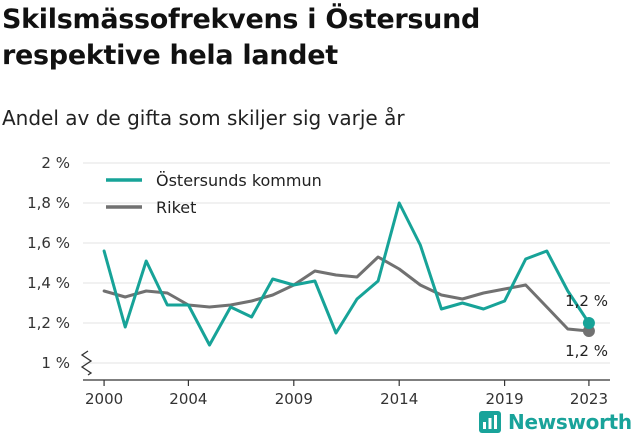 This screenshot has width=631, height=439. I want to click on legend-label: Östersunds kommun, so click(239, 180).